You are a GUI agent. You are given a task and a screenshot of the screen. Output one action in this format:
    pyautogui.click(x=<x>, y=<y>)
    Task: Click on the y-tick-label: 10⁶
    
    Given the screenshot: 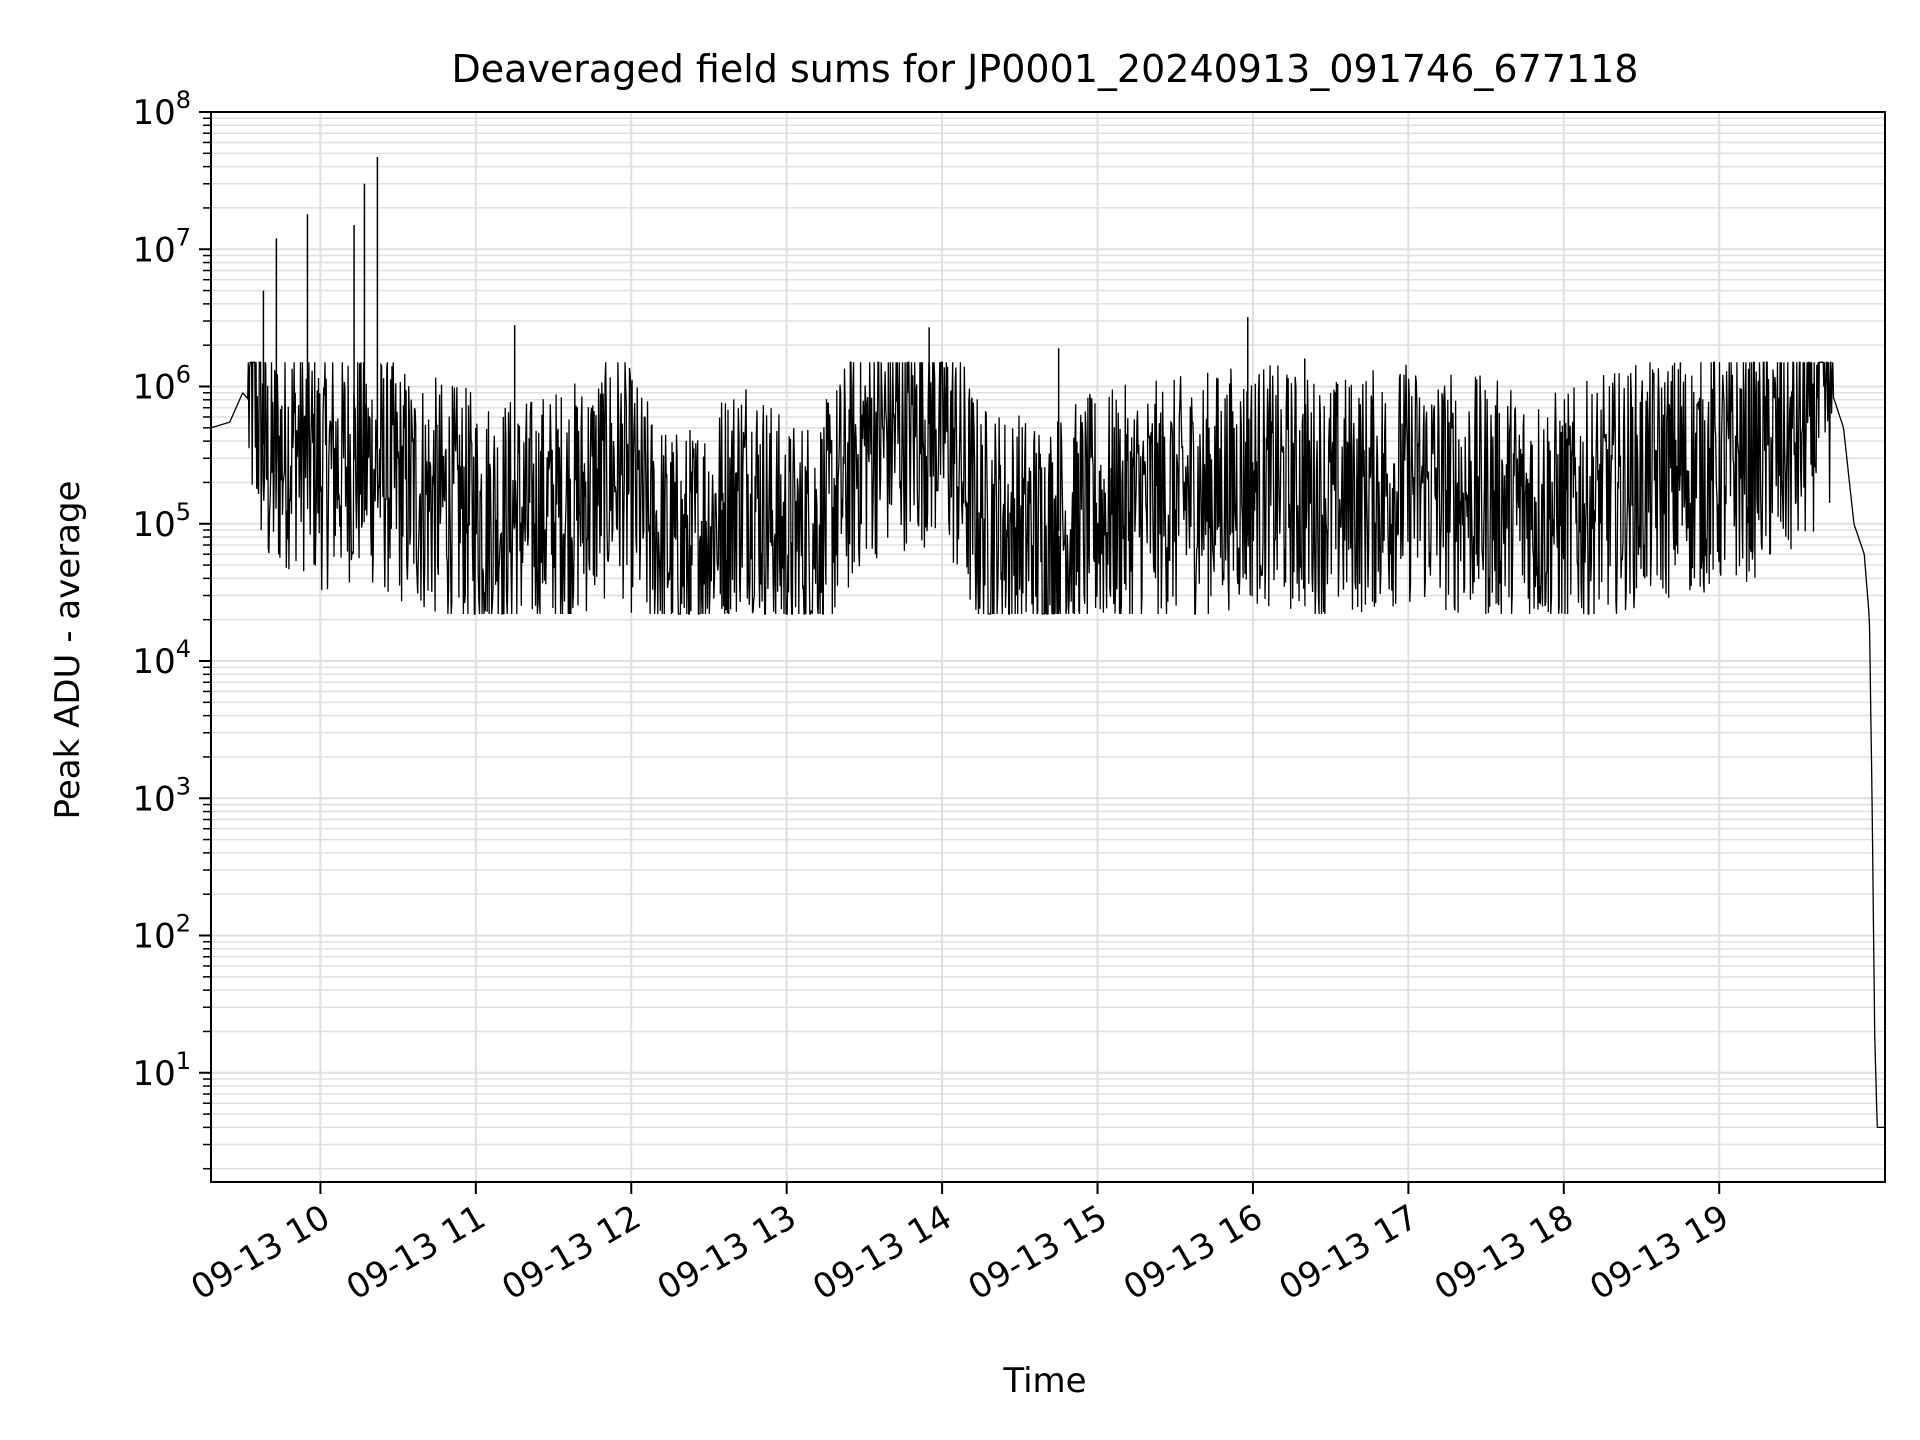 What is the action you would take?
    pyautogui.click(x=161, y=384)
    